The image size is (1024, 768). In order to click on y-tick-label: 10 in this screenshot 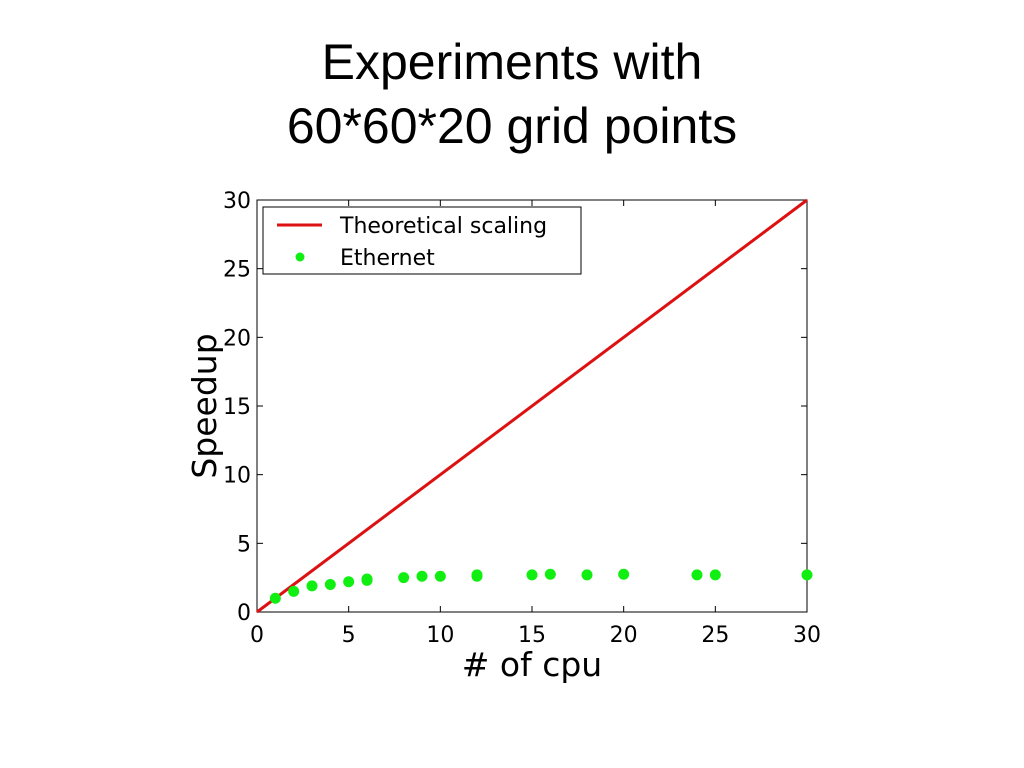, I will do `click(237, 476)`.